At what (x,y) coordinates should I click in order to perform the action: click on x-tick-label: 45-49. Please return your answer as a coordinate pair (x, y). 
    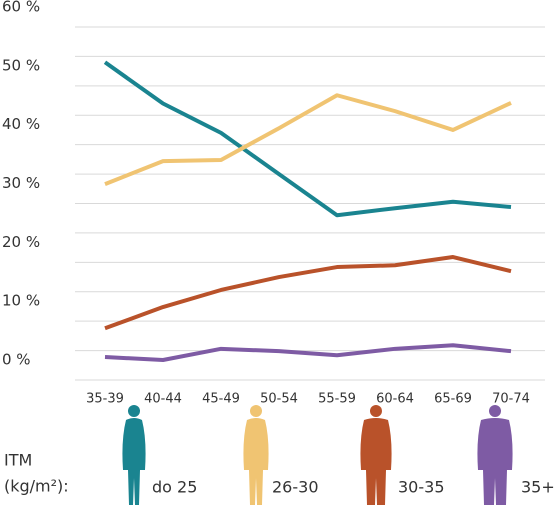
    Looking at the image, I should click on (221, 399).